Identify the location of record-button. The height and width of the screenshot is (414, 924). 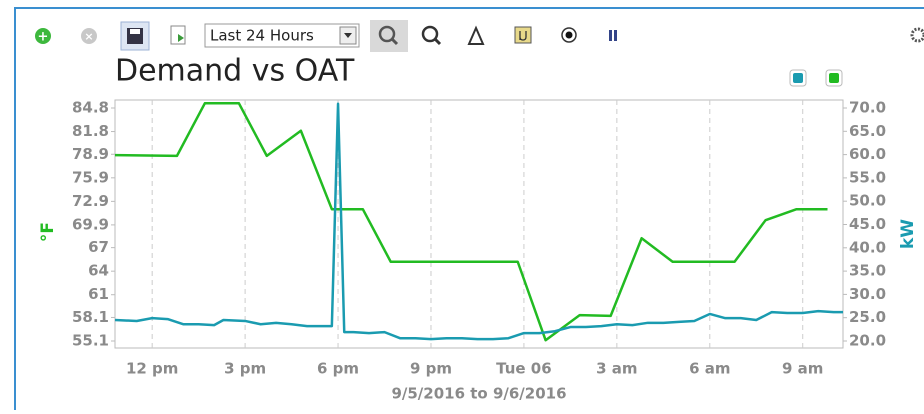
(569, 35).